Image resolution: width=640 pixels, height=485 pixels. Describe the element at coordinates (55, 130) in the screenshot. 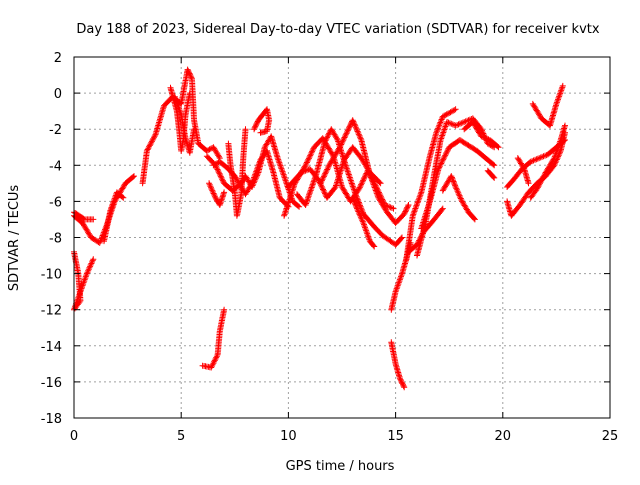

I see `y-tick-label: -2` at that location.